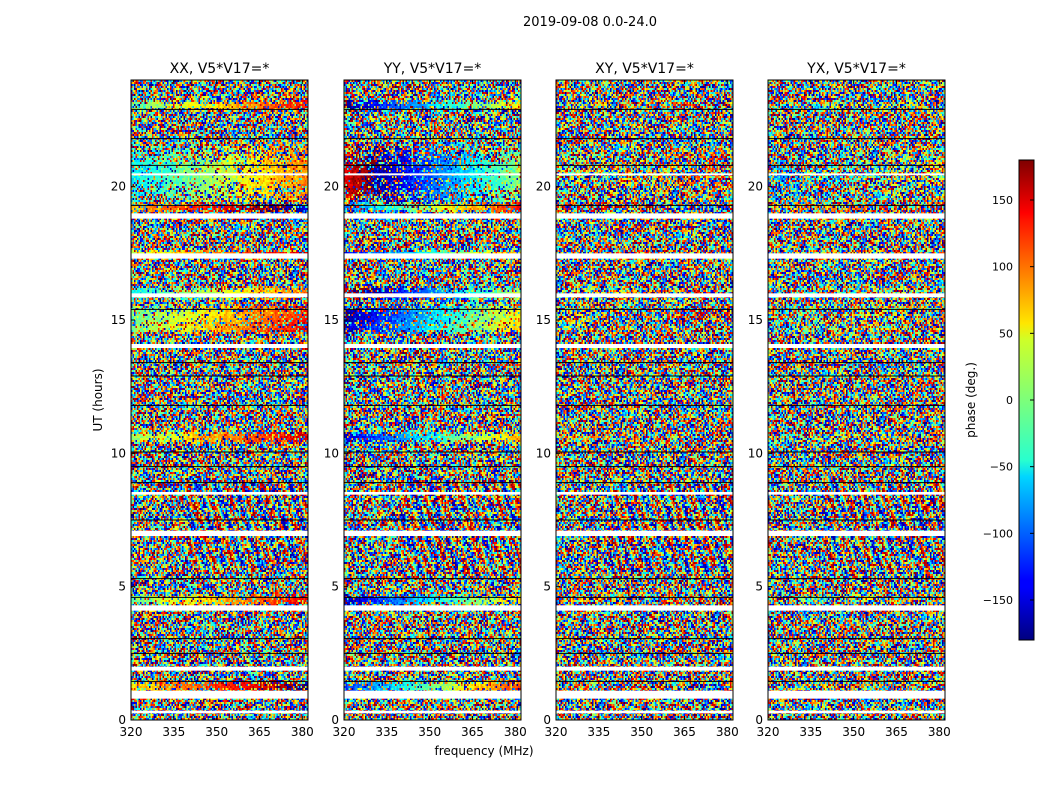 Image resolution: width=1050 pixels, height=800 pixels. I want to click on panel-title: YX, V5*V17=*, so click(856, 69).